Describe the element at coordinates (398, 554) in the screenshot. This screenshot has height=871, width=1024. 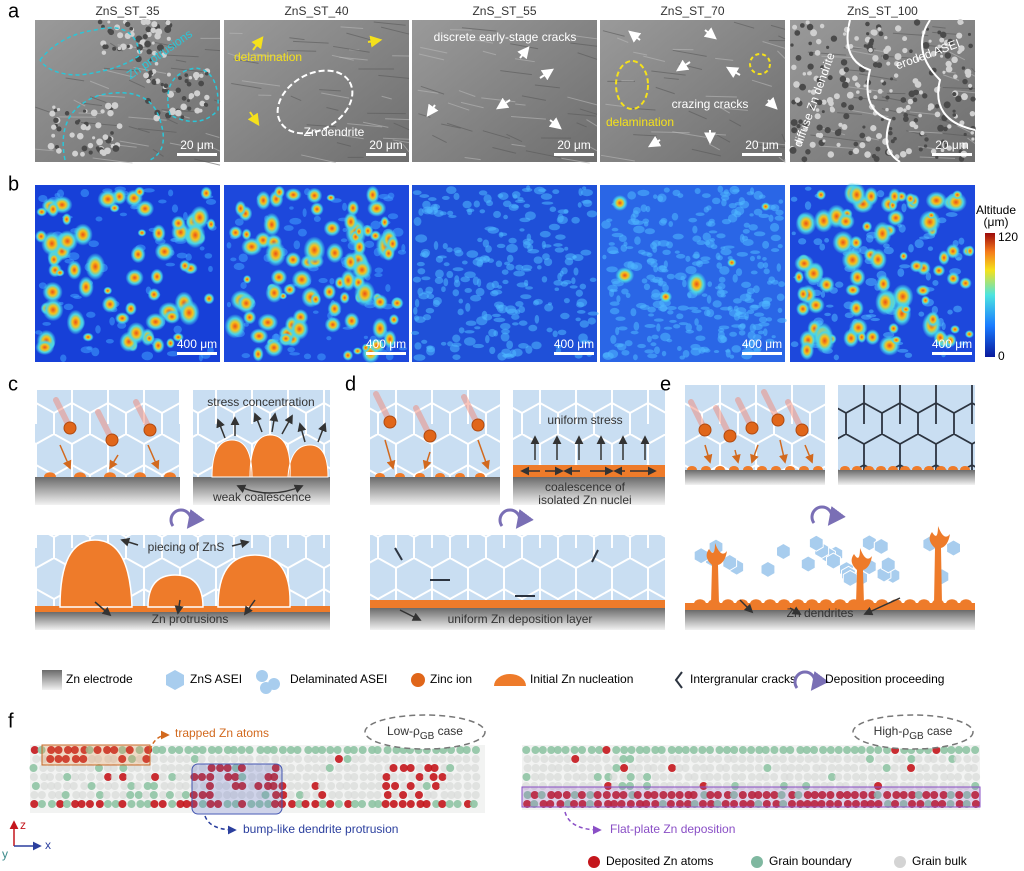
I see `intergranular-crack` at that location.